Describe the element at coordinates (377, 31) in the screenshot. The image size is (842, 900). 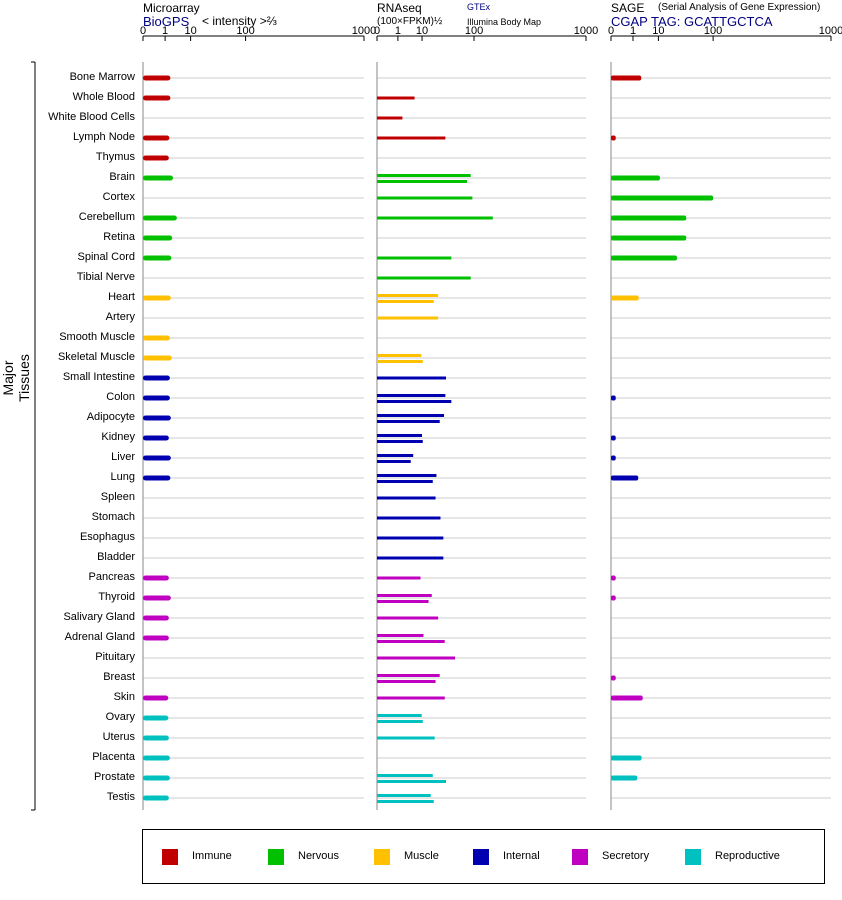
I see `tick-label-rnaseq: 0` at that location.